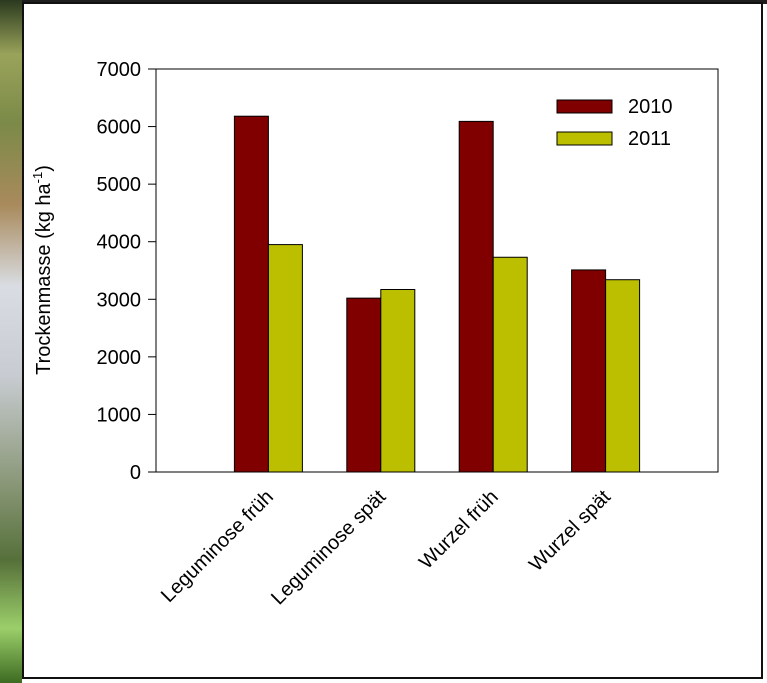 The height and width of the screenshot is (683, 767). What do you see at coordinates (119, 128) in the screenshot?
I see `y-tick-label: 6000` at bounding box center [119, 128].